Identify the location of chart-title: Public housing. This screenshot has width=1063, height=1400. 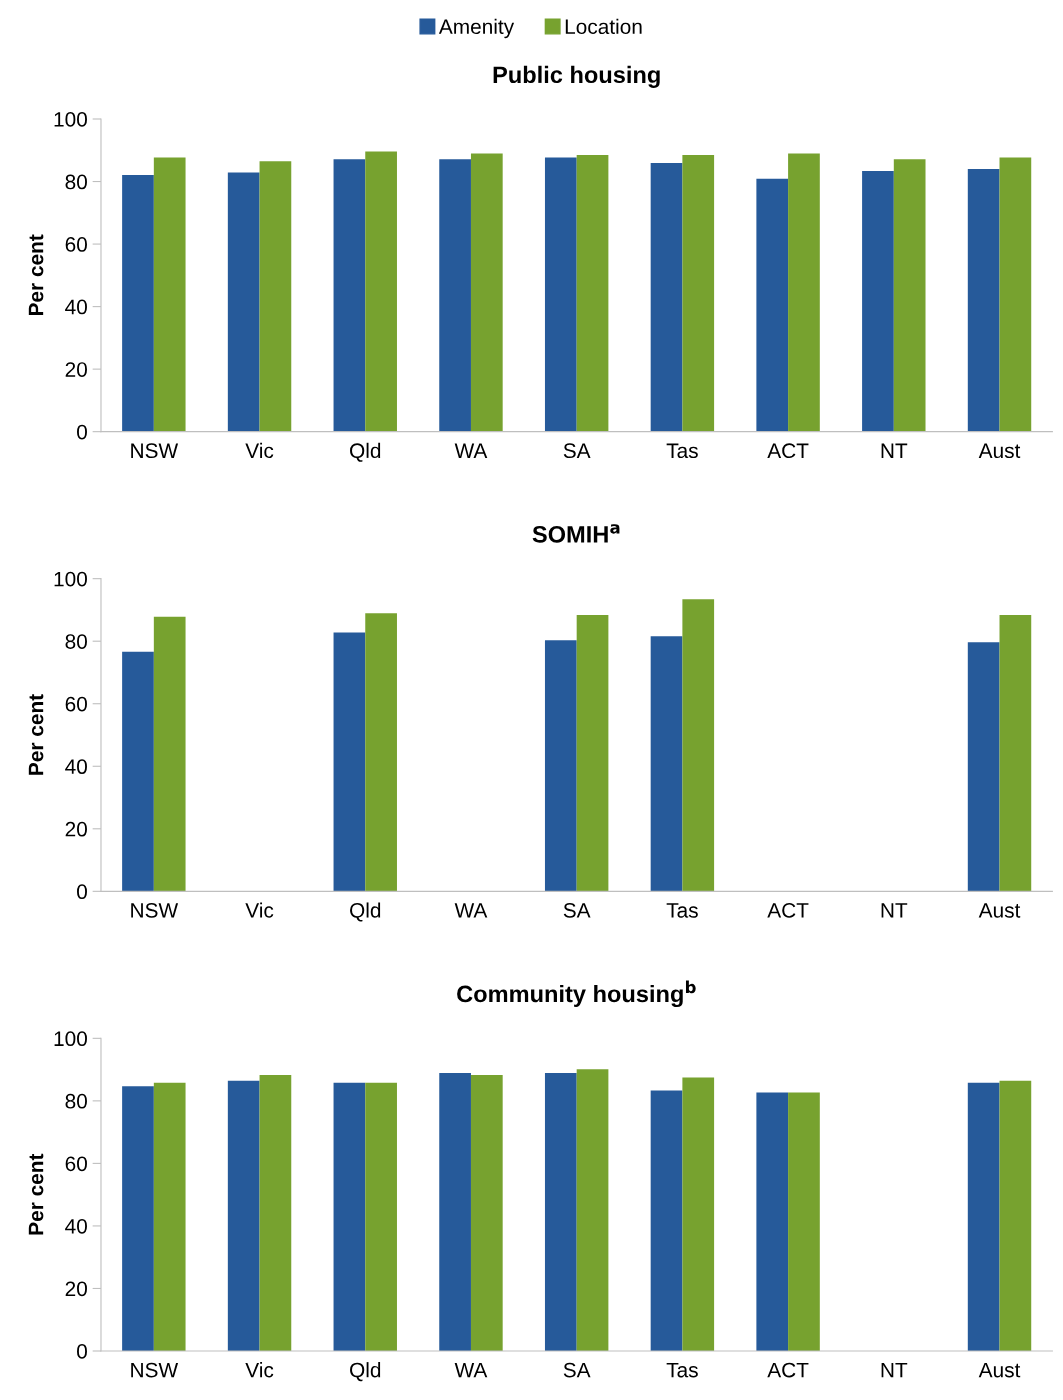
(576, 76).